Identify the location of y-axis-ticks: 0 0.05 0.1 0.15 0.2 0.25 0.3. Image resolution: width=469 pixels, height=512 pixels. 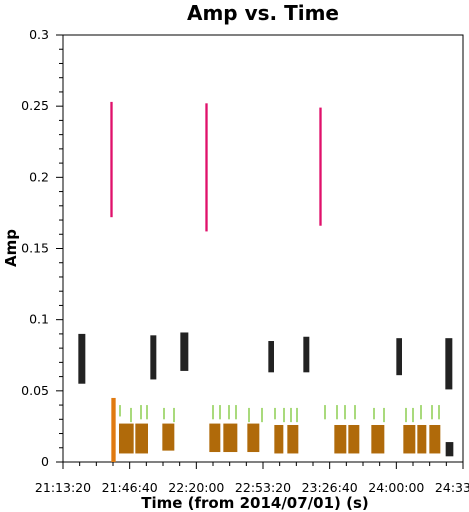
(42, 248).